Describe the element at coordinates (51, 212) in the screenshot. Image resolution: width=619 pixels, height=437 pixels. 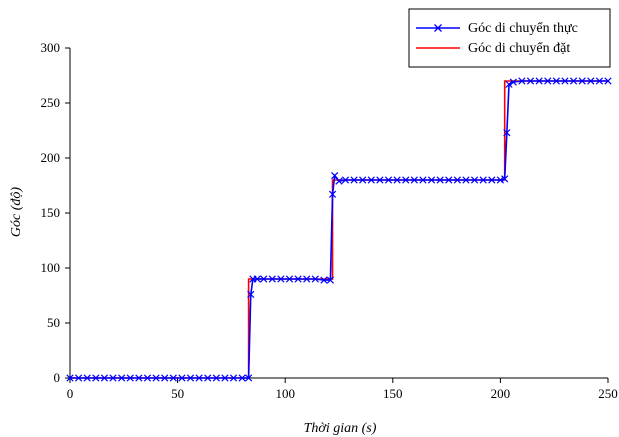
I see `y-tick-label: 150` at that location.